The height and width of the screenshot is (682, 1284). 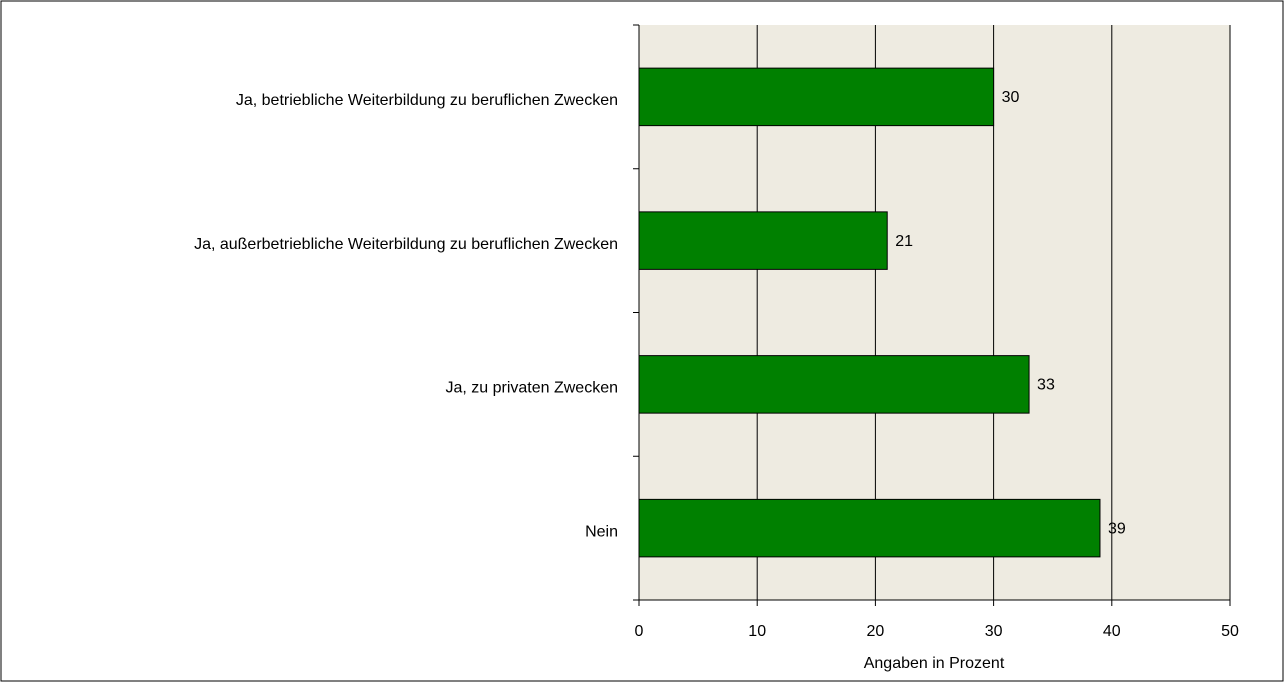 What do you see at coordinates (1011, 97) in the screenshot?
I see `data-label: 30` at bounding box center [1011, 97].